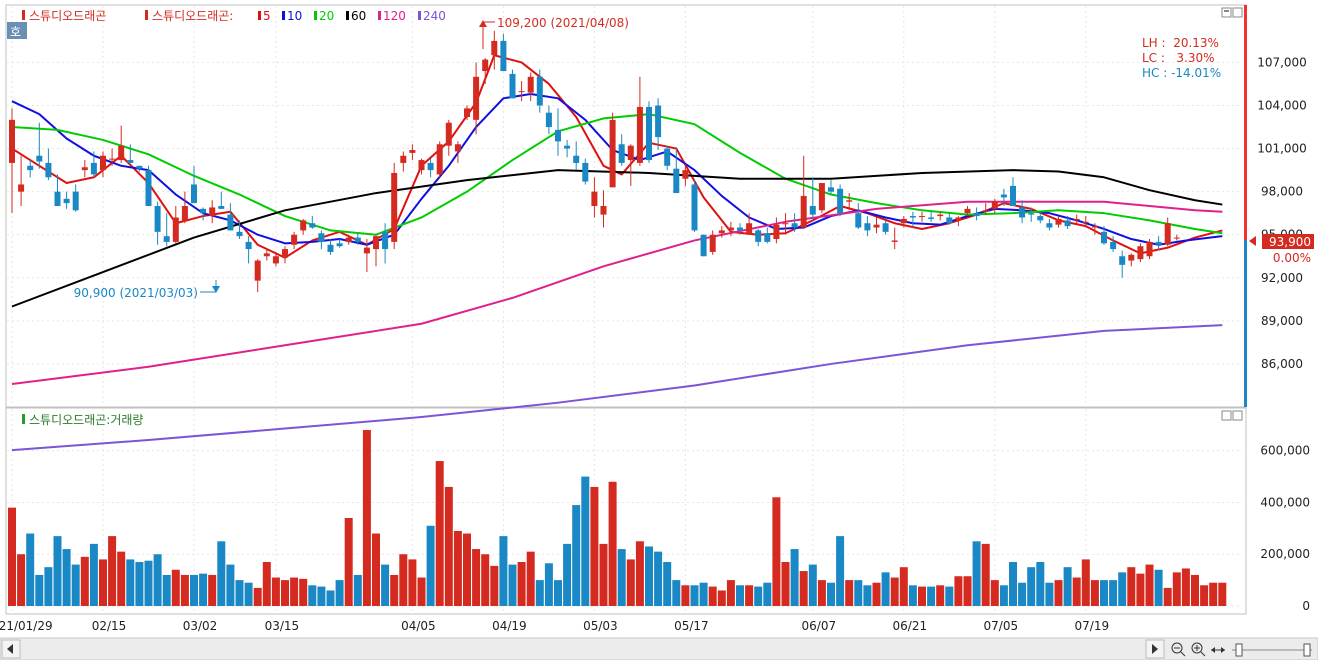  What do you see at coordinates (1282, 149) in the screenshot?
I see `price-tick-label: 101,000` at bounding box center [1282, 149].